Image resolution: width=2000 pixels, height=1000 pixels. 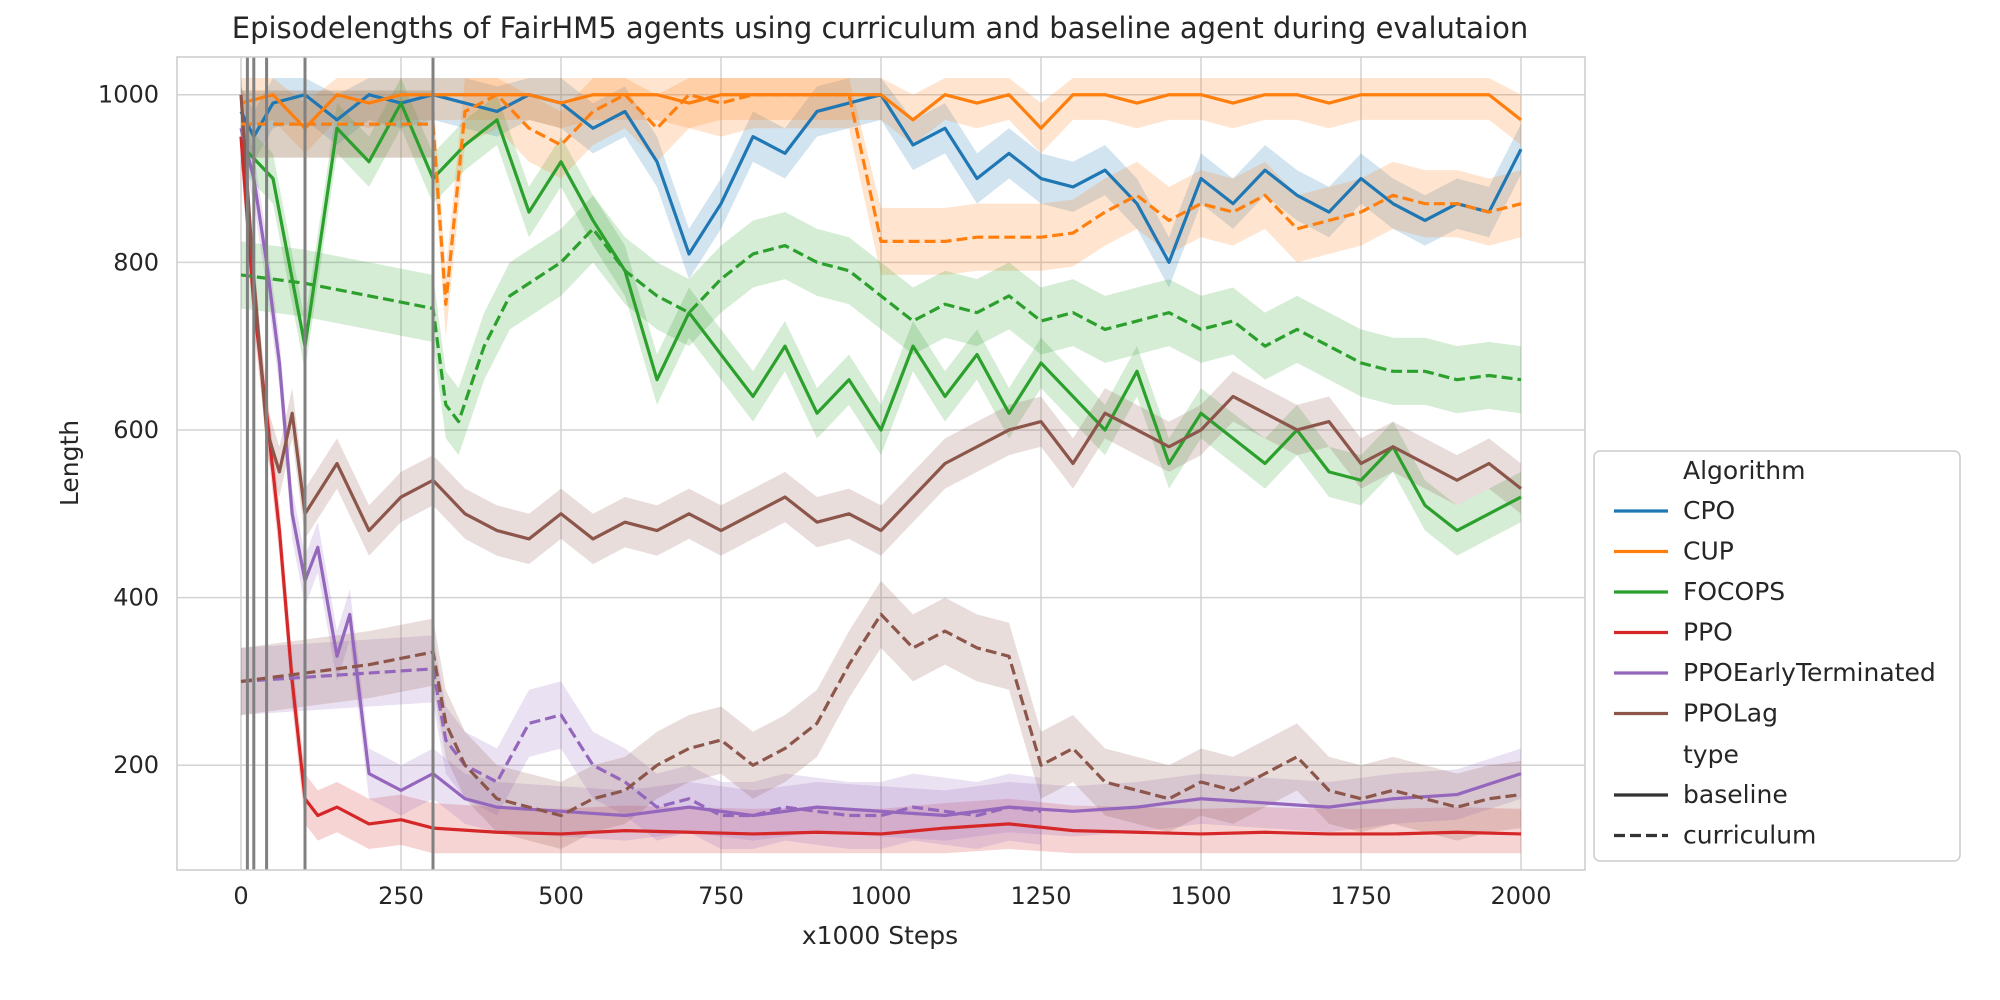 I want to click on line-focops-curriculum, so click(x=881, y=325).